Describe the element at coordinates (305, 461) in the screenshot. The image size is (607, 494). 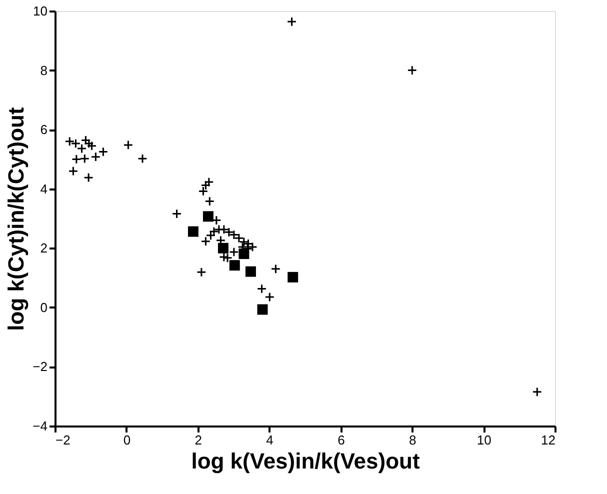
I see `x-axis-title: log k(Ves)in/k(Ves)out` at that location.